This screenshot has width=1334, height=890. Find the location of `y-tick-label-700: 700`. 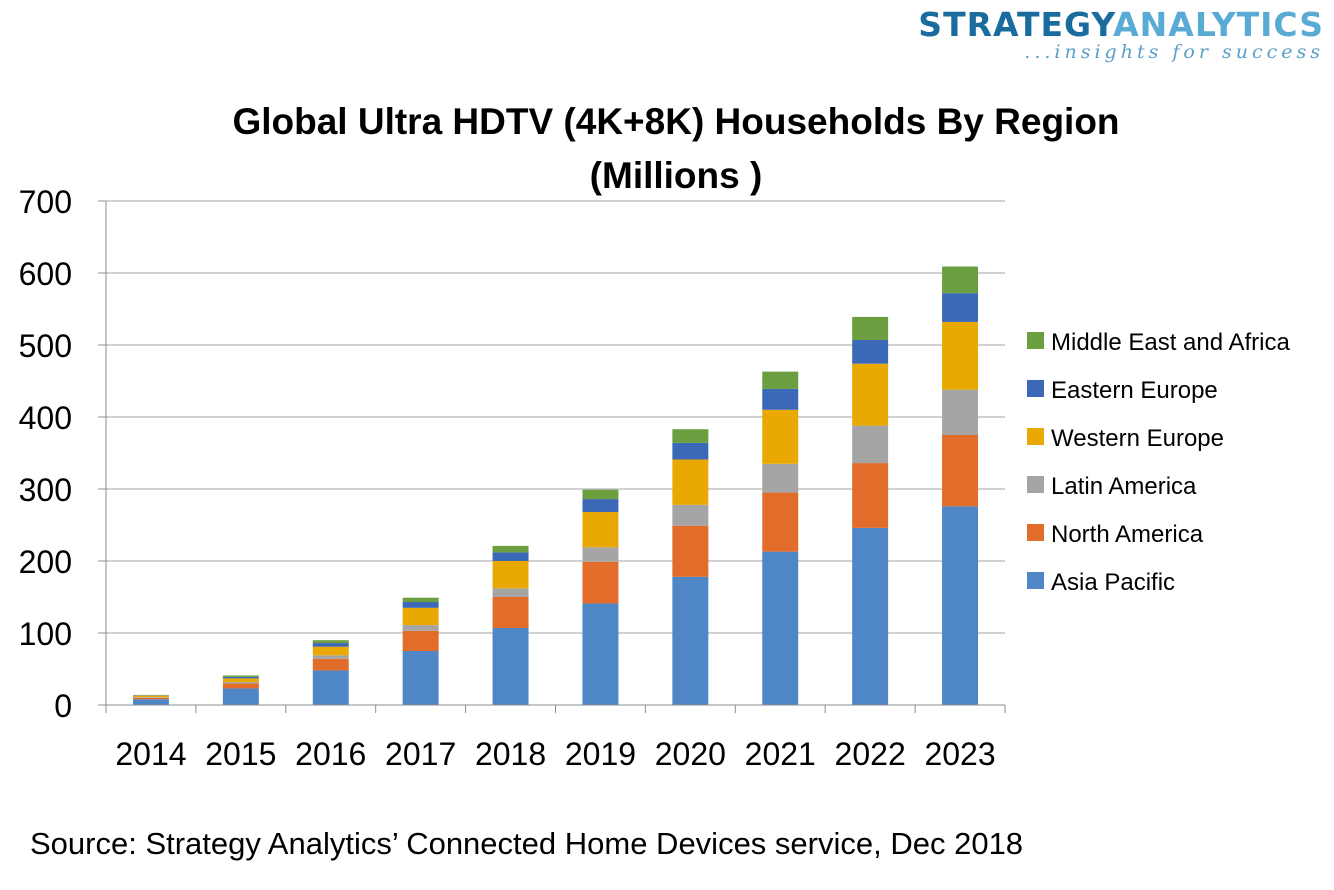

y-tick-label-700: 700 is located at coordinates (45, 202).